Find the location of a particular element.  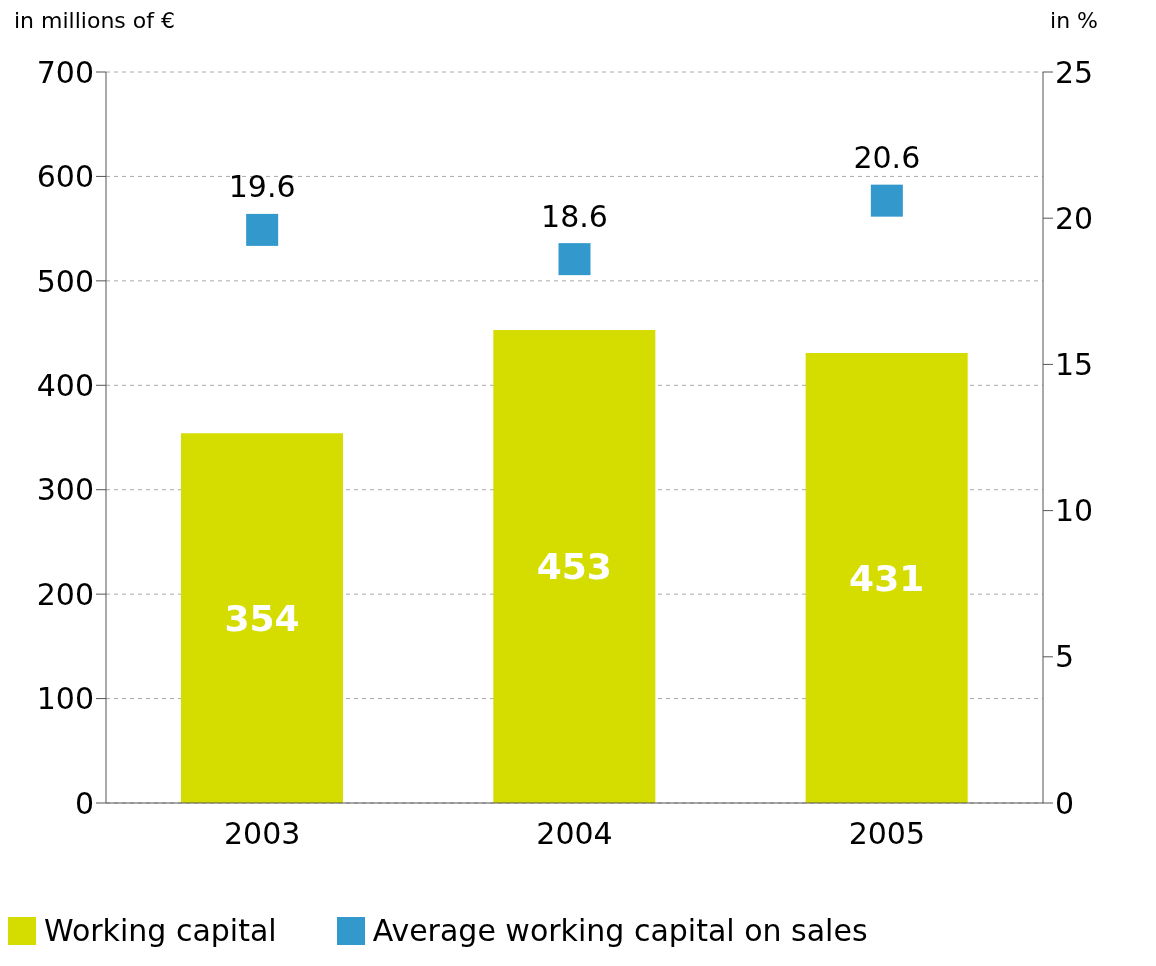

y-tick-label: 0 is located at coordinates (84, 803).